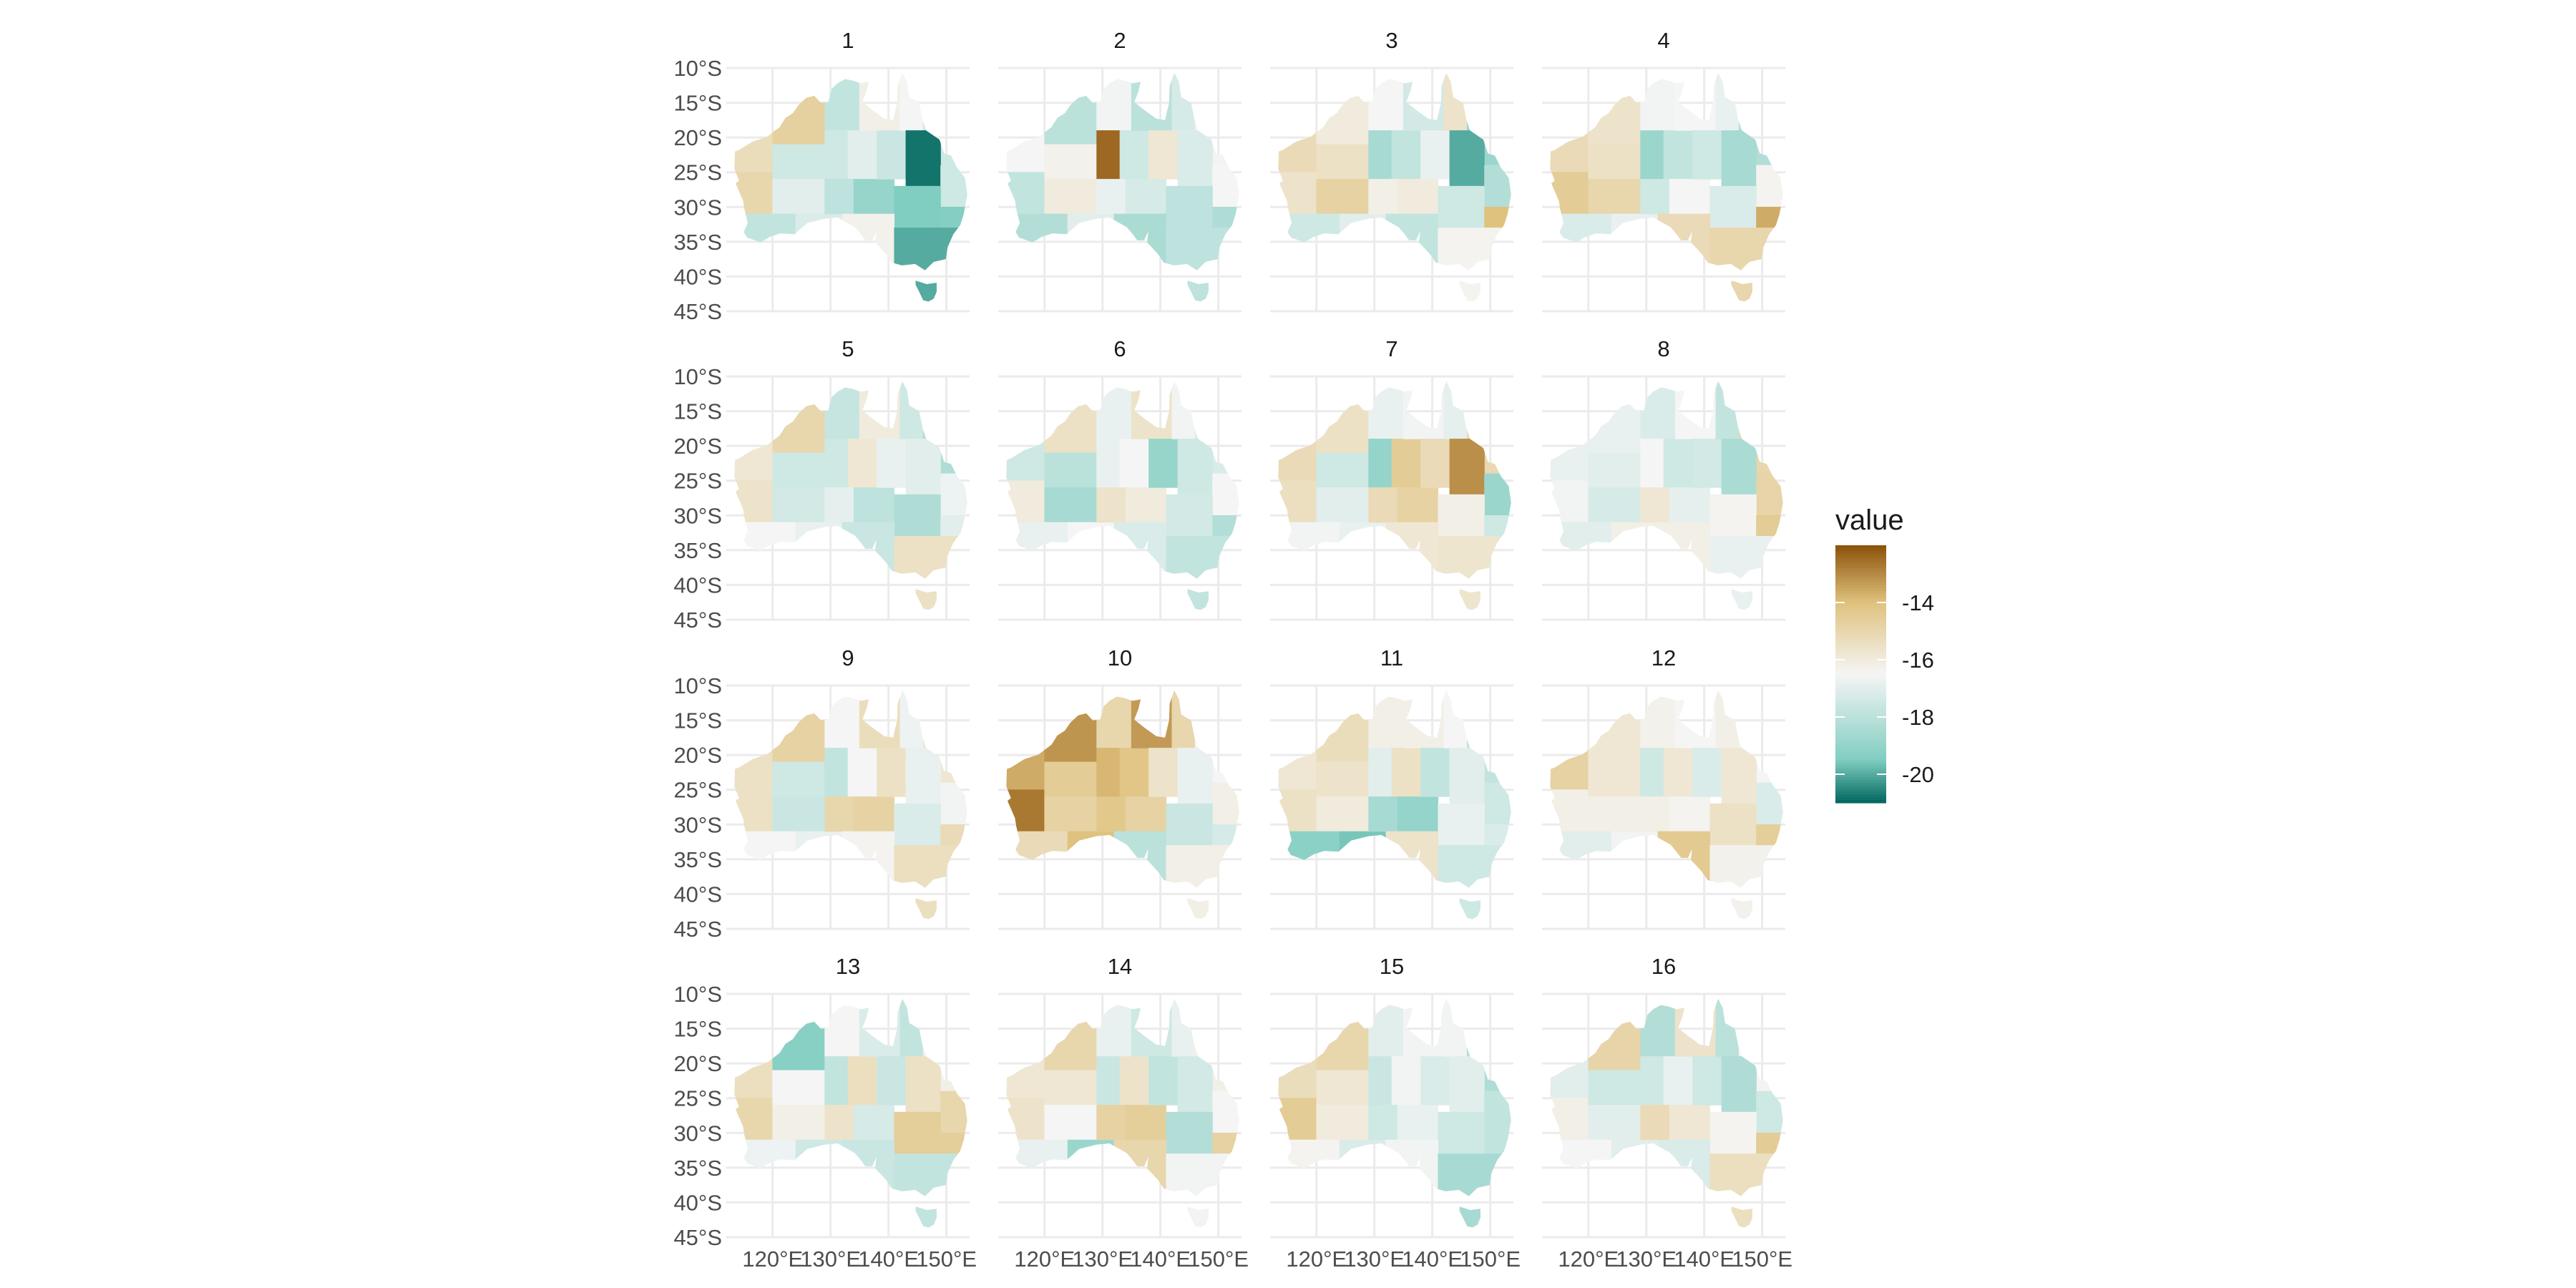 This screenshot has width=2576, height=1288. What do you see at coordinates (772, 1259) in the screenshot?
I see `x-tick-label: 120°E` at bounding box center [772, 1259].